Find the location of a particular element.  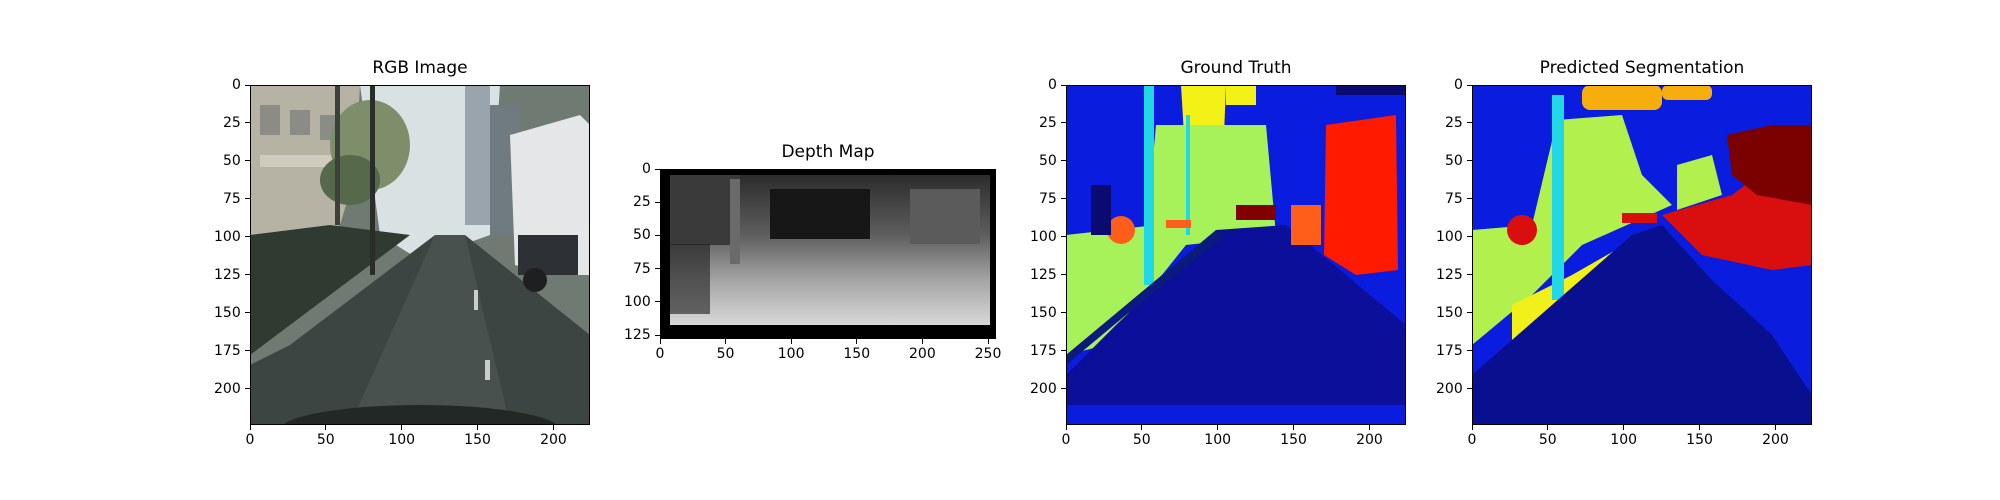

panel-title: RGB Image is located at coordinates (420, 68).